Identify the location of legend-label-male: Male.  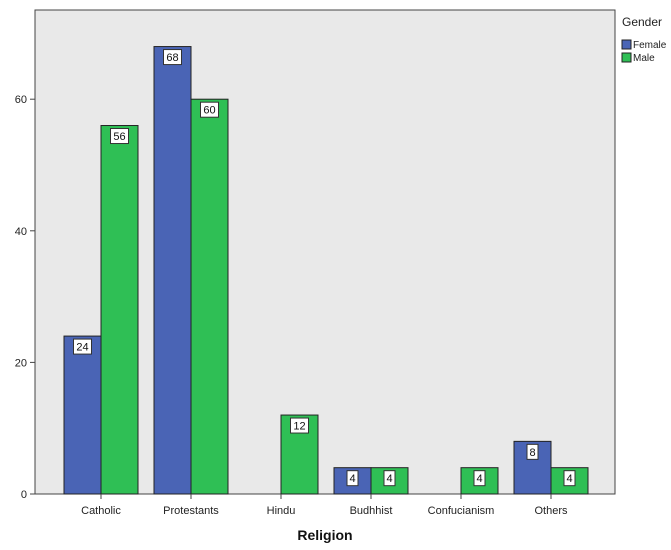
(644, 58).